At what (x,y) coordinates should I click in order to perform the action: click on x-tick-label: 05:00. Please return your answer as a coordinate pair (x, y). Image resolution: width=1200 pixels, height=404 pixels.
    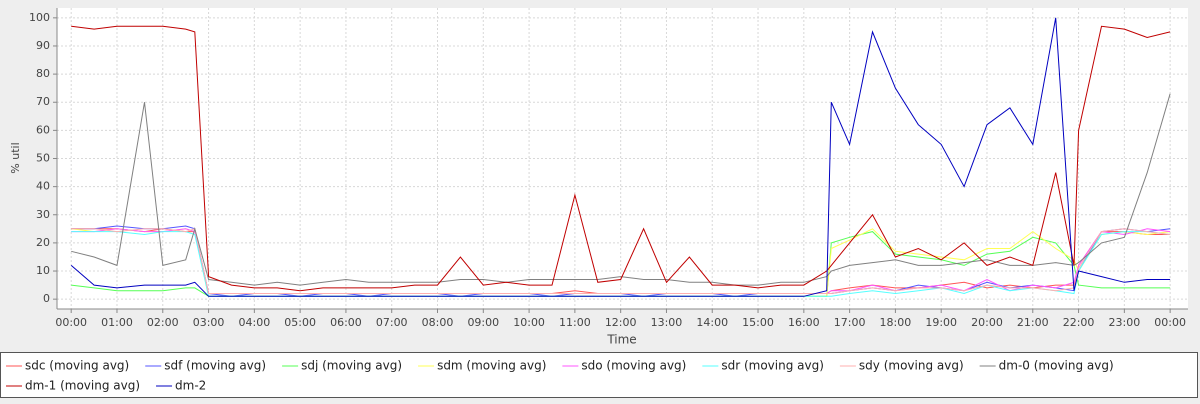
    Looking at the image, I should click on (300, 322).